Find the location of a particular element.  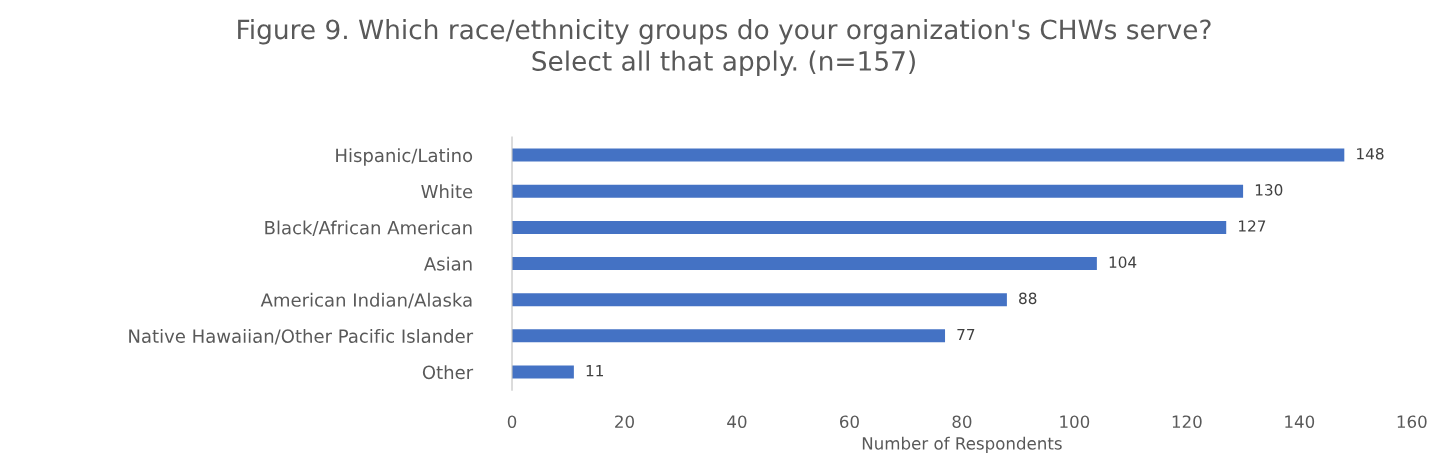

y-tick-label: Asian is located at coordinates (447, 263).